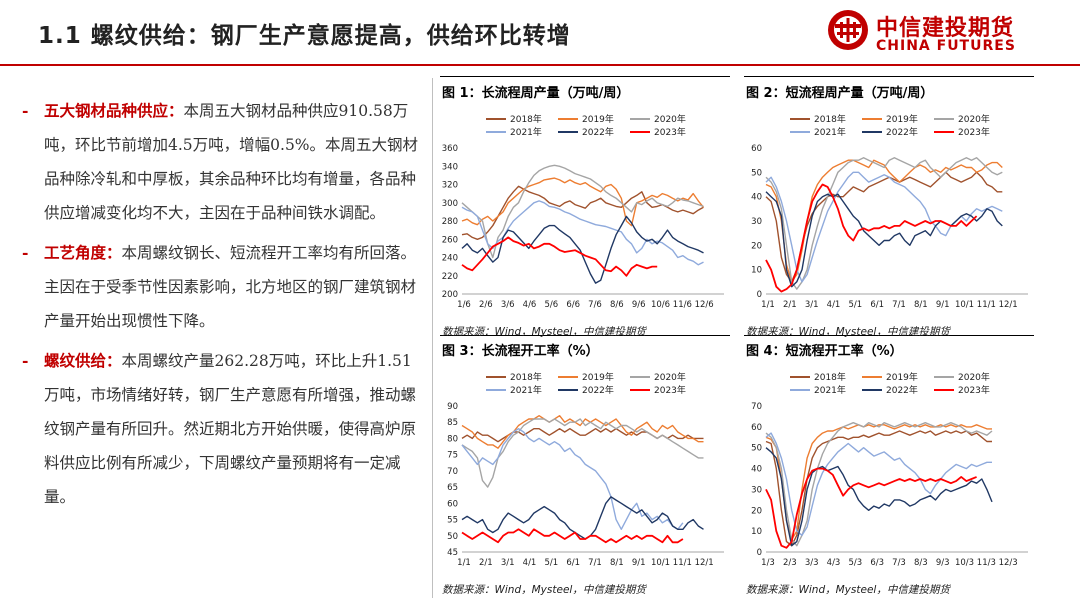  I want to click on y-tick-label: 300, so click(450, 204).